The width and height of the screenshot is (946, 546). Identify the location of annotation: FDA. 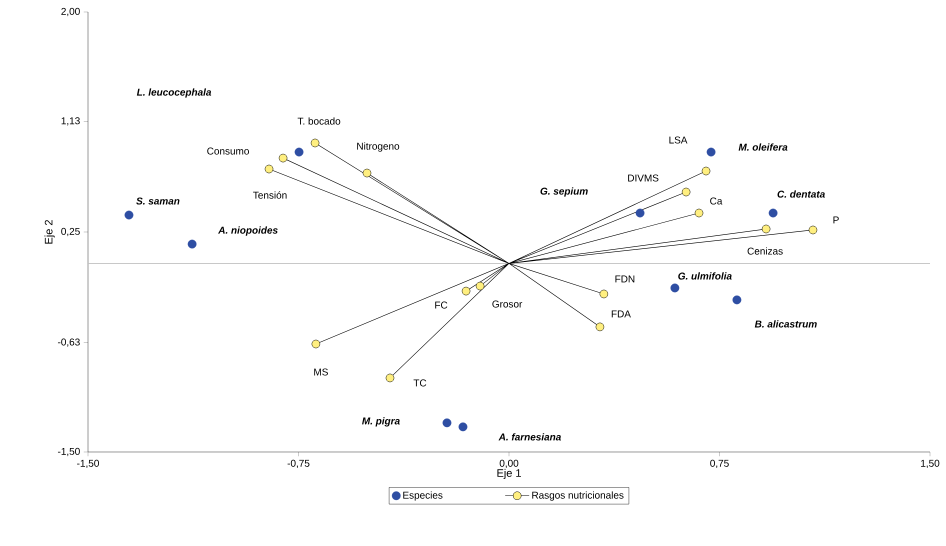
(621, 314).